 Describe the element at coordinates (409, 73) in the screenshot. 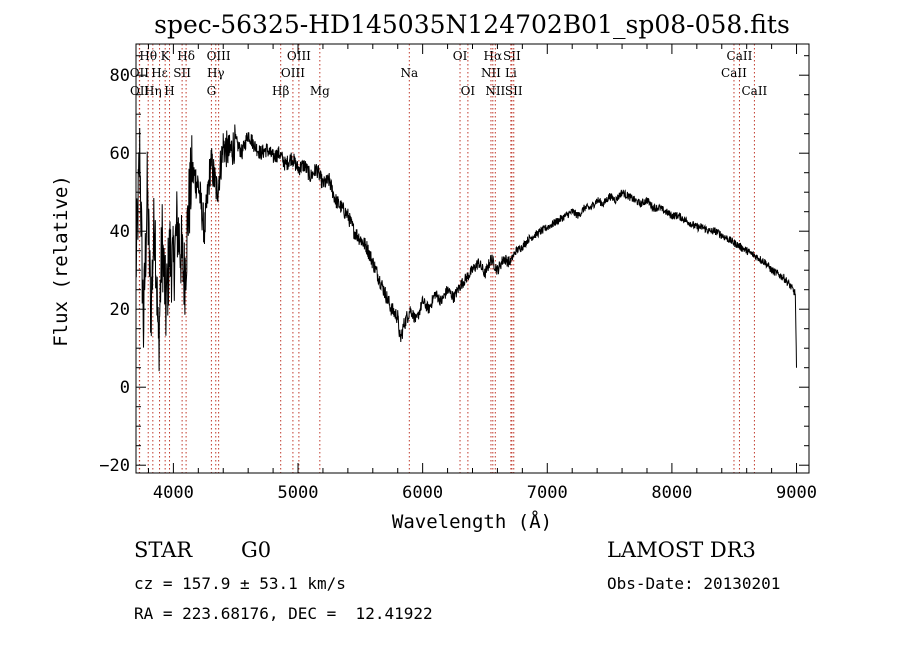

I see `spectral-line-label: Na` at that location.